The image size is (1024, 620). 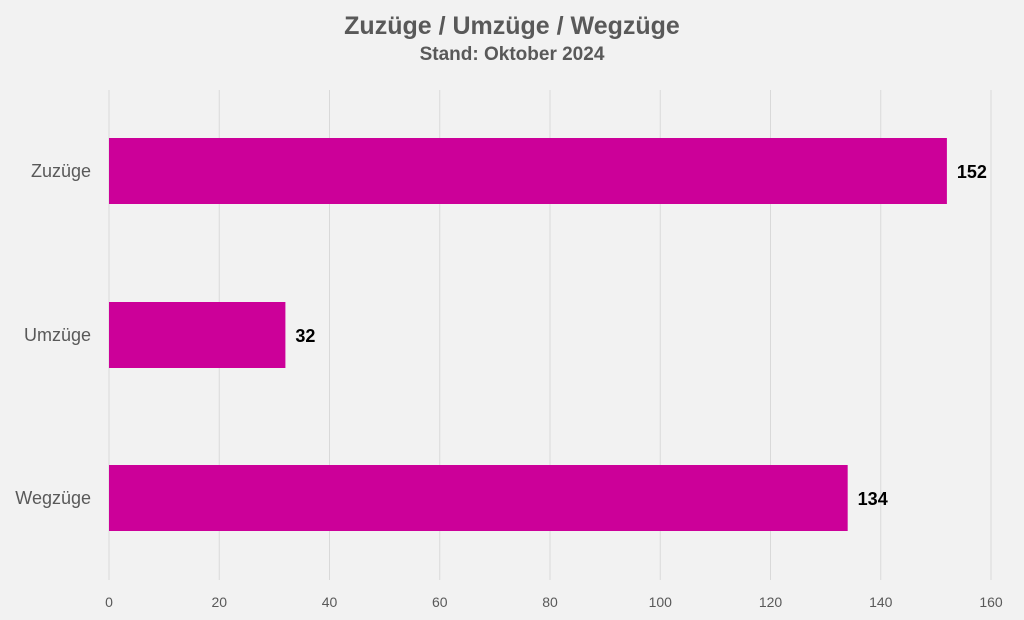 I want to click on data-label: 134, so click(x=873, y=499).